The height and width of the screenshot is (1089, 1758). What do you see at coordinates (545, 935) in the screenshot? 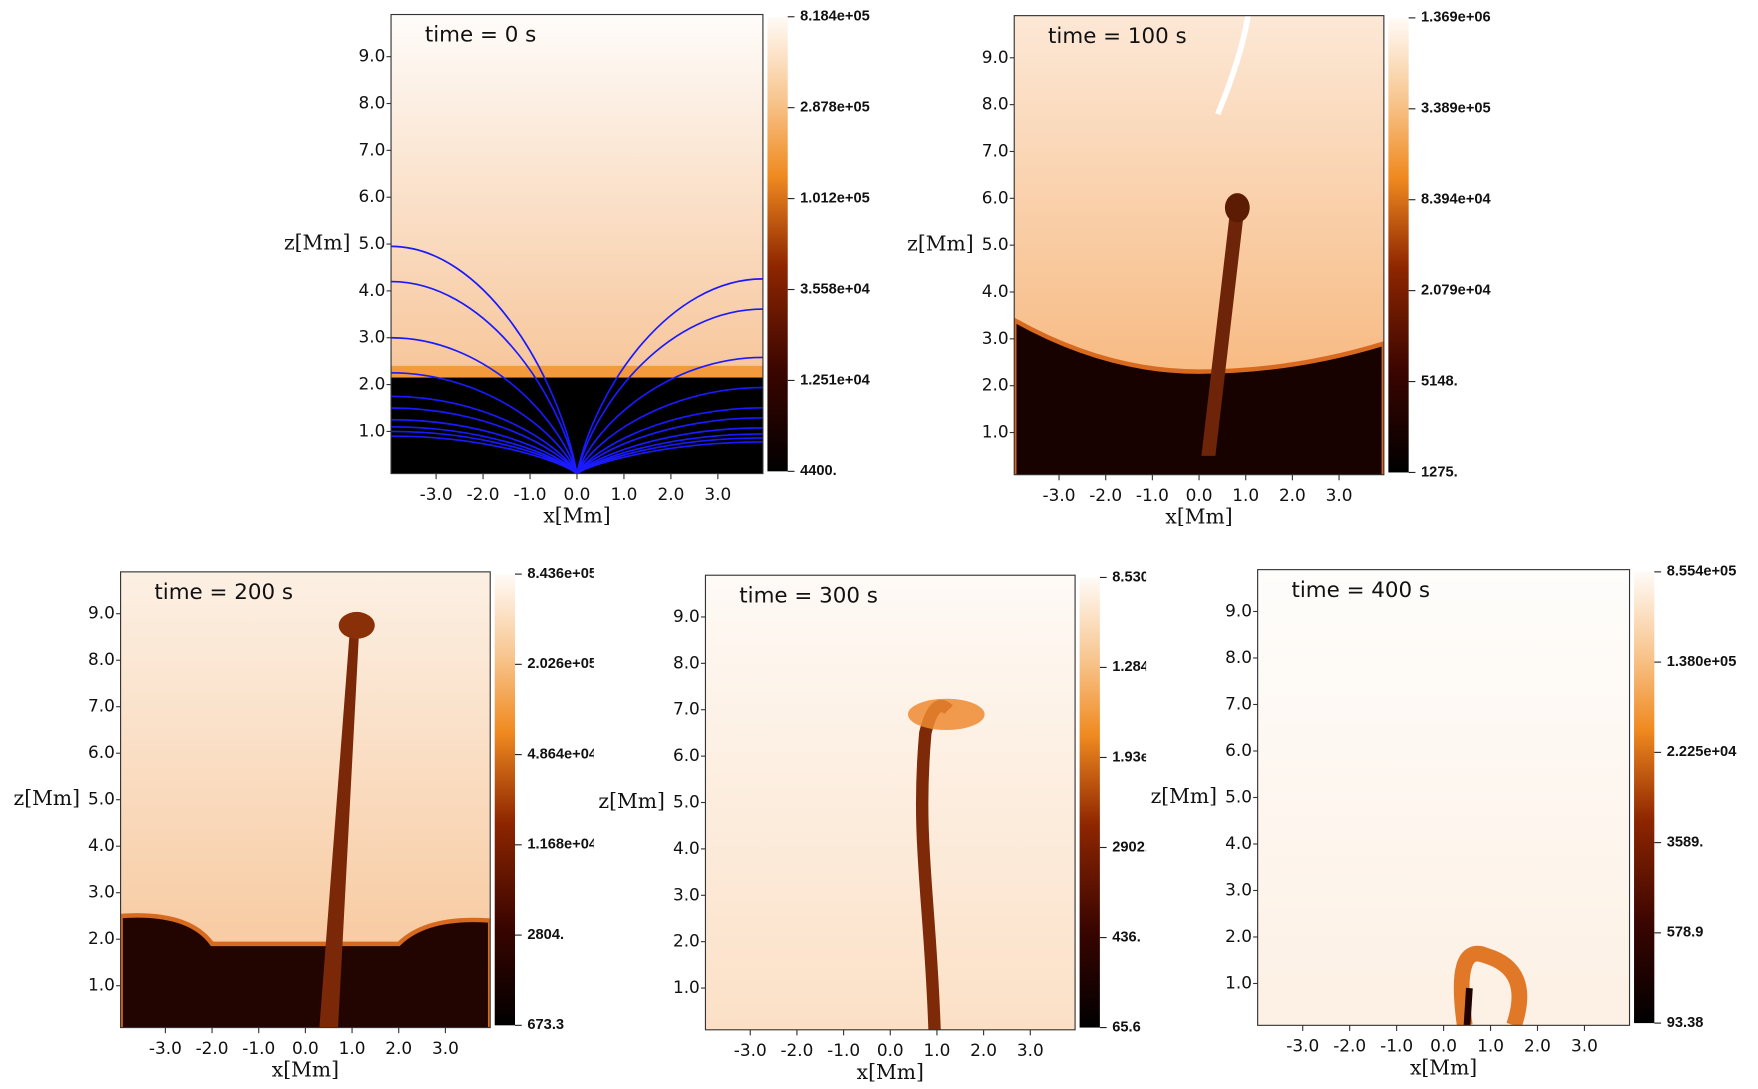
I see `colorbar-tick-label: 2804.` at bounding box center [545, 935].